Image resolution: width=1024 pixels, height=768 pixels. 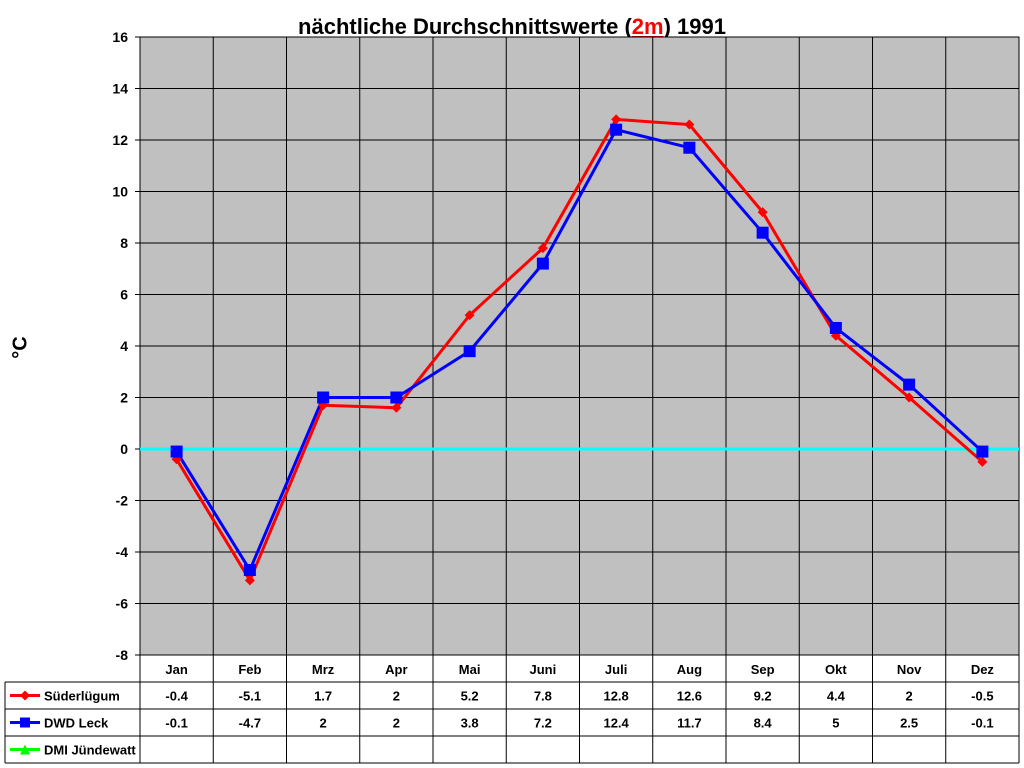 What do you see at coordinates (689, 723) in the screenshot?
I see `table-cell-value: 11.7` at bounding box center [689, 723].